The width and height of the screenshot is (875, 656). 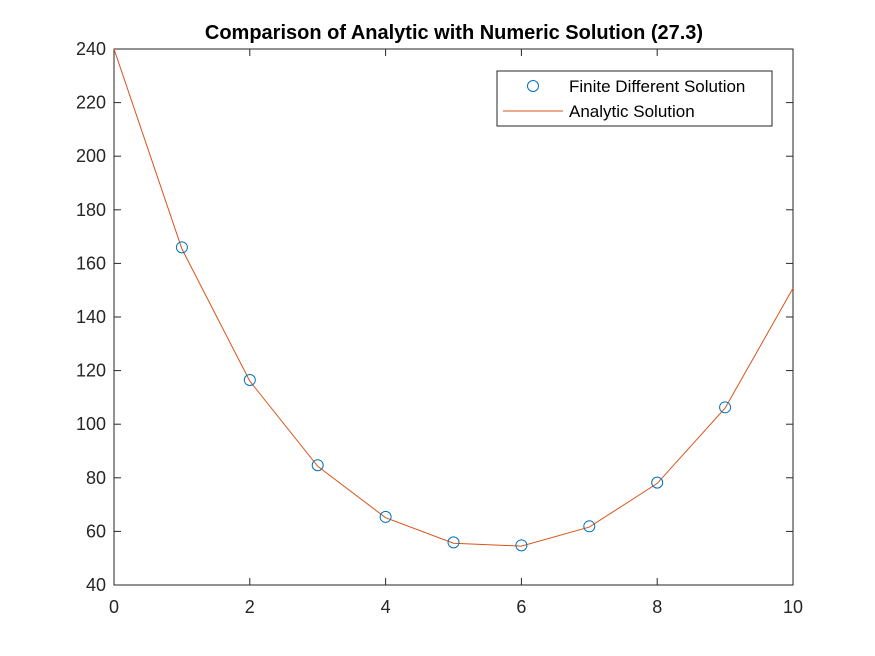 What do you see at coordinates (386, 607) in the screenshot?
I see `x-tick-label: 4` at bounding box center [386, 607].